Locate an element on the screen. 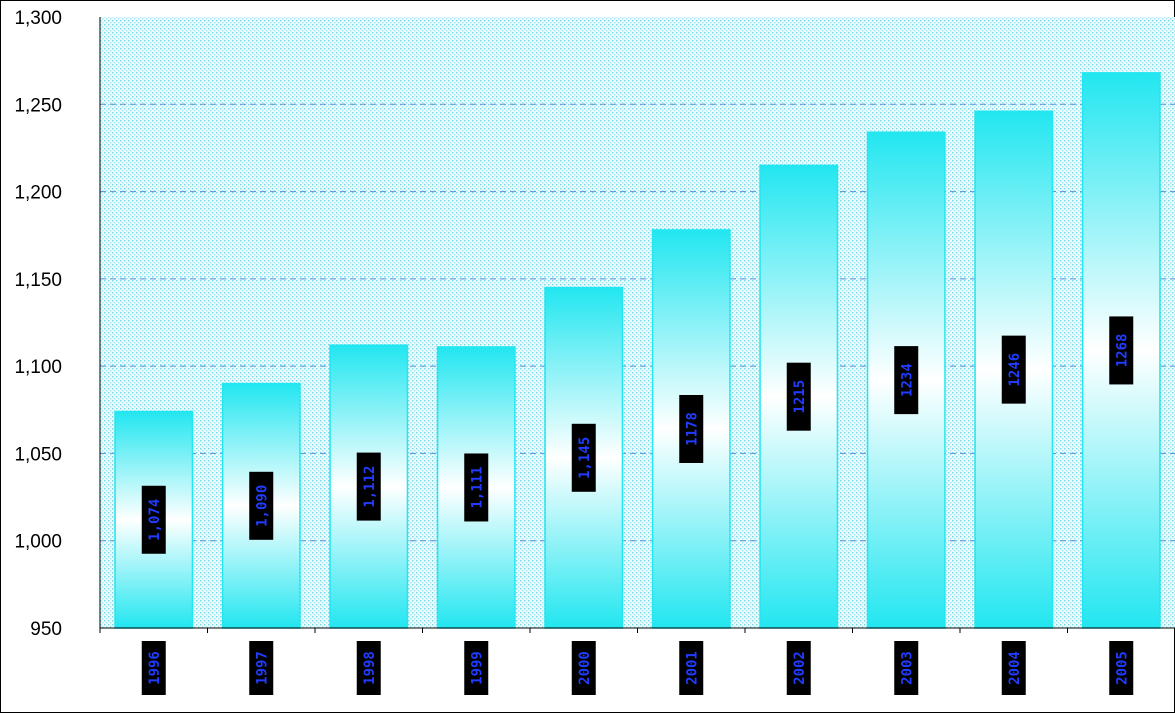 Image resolution: width=1175 pixels, height=713 pixels. category-label-text: 1998 is located at coordinates (370, 668).